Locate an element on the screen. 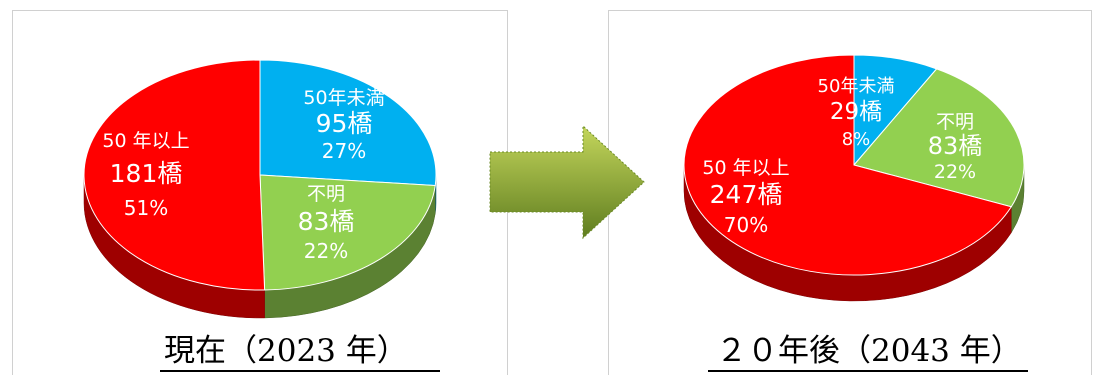  slice-percent-2: 70% is located at coordinates (746, 225).